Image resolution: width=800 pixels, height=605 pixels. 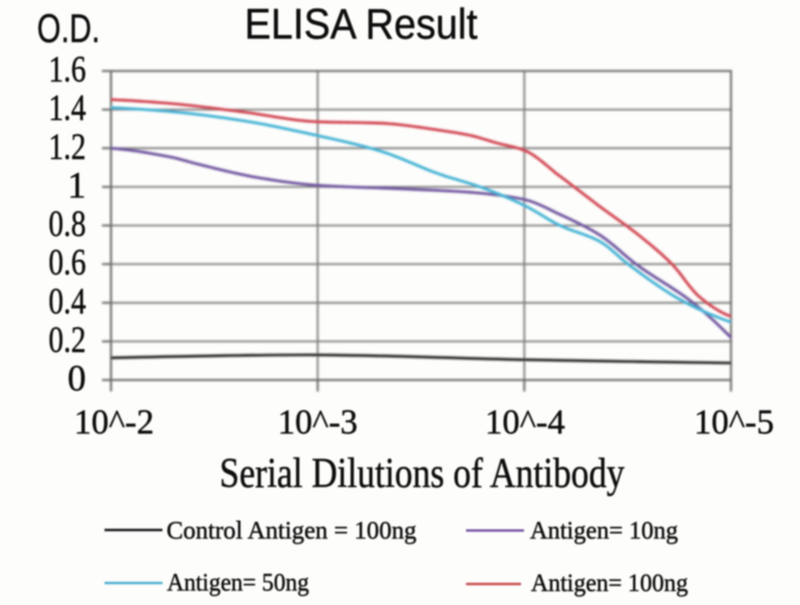 I want to click on svg-text: Serial Dilutions of Antibody, so click(x=422, y=474).